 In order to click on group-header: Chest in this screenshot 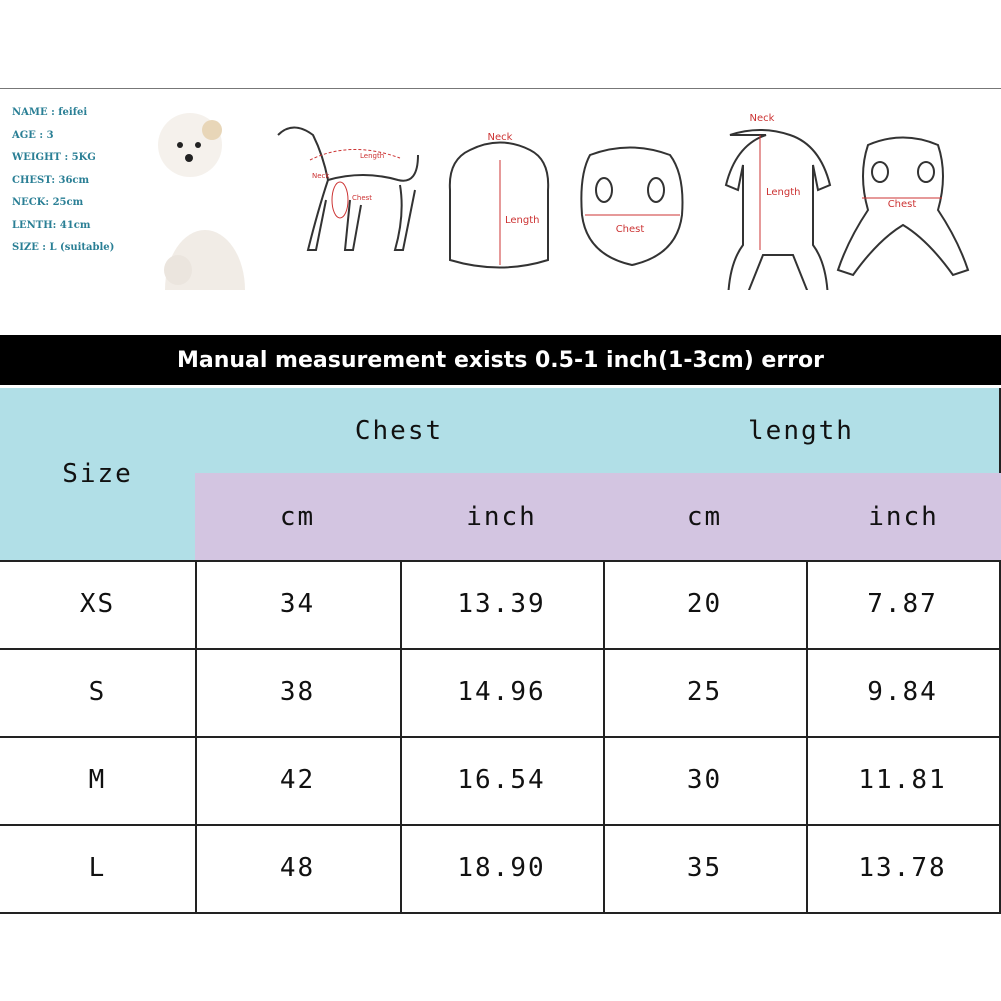, I will do `click(400, 431)`.